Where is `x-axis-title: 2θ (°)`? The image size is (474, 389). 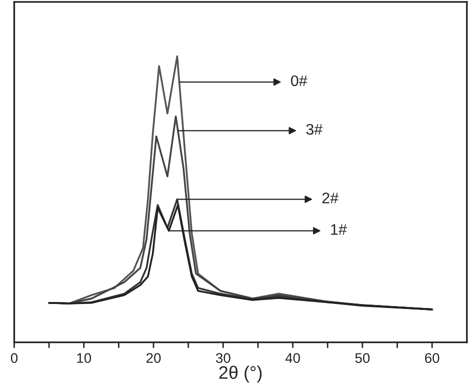
x-axis-title: 2θ (°) is located at coordinates (240, 374).